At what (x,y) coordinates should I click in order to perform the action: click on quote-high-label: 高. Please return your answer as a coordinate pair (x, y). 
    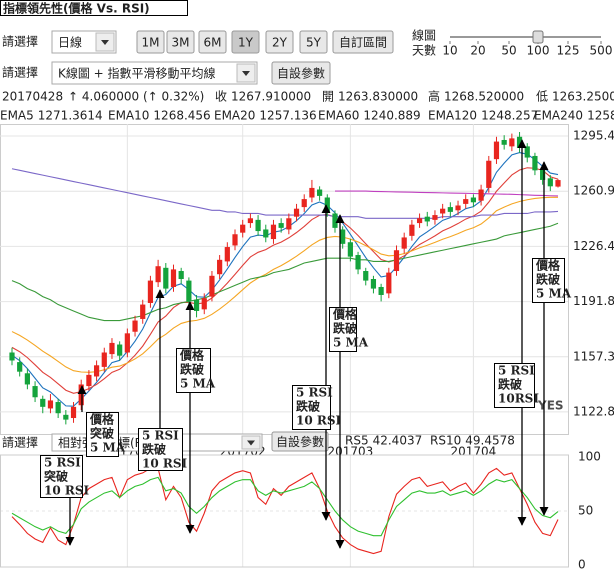
    Looking at the image, I should click on (434, 96).